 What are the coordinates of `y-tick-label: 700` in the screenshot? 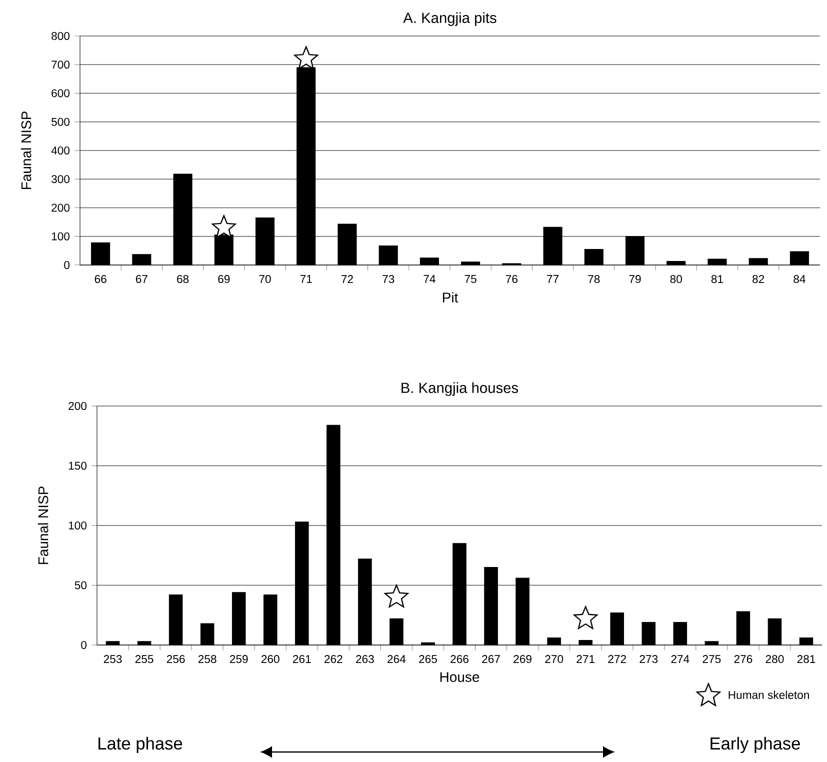 It's located at (61, 64).